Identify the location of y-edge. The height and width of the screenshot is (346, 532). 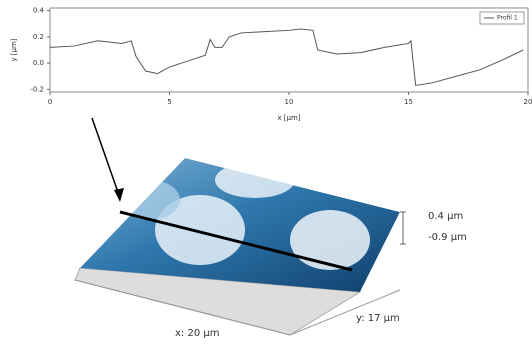
(345, 312).